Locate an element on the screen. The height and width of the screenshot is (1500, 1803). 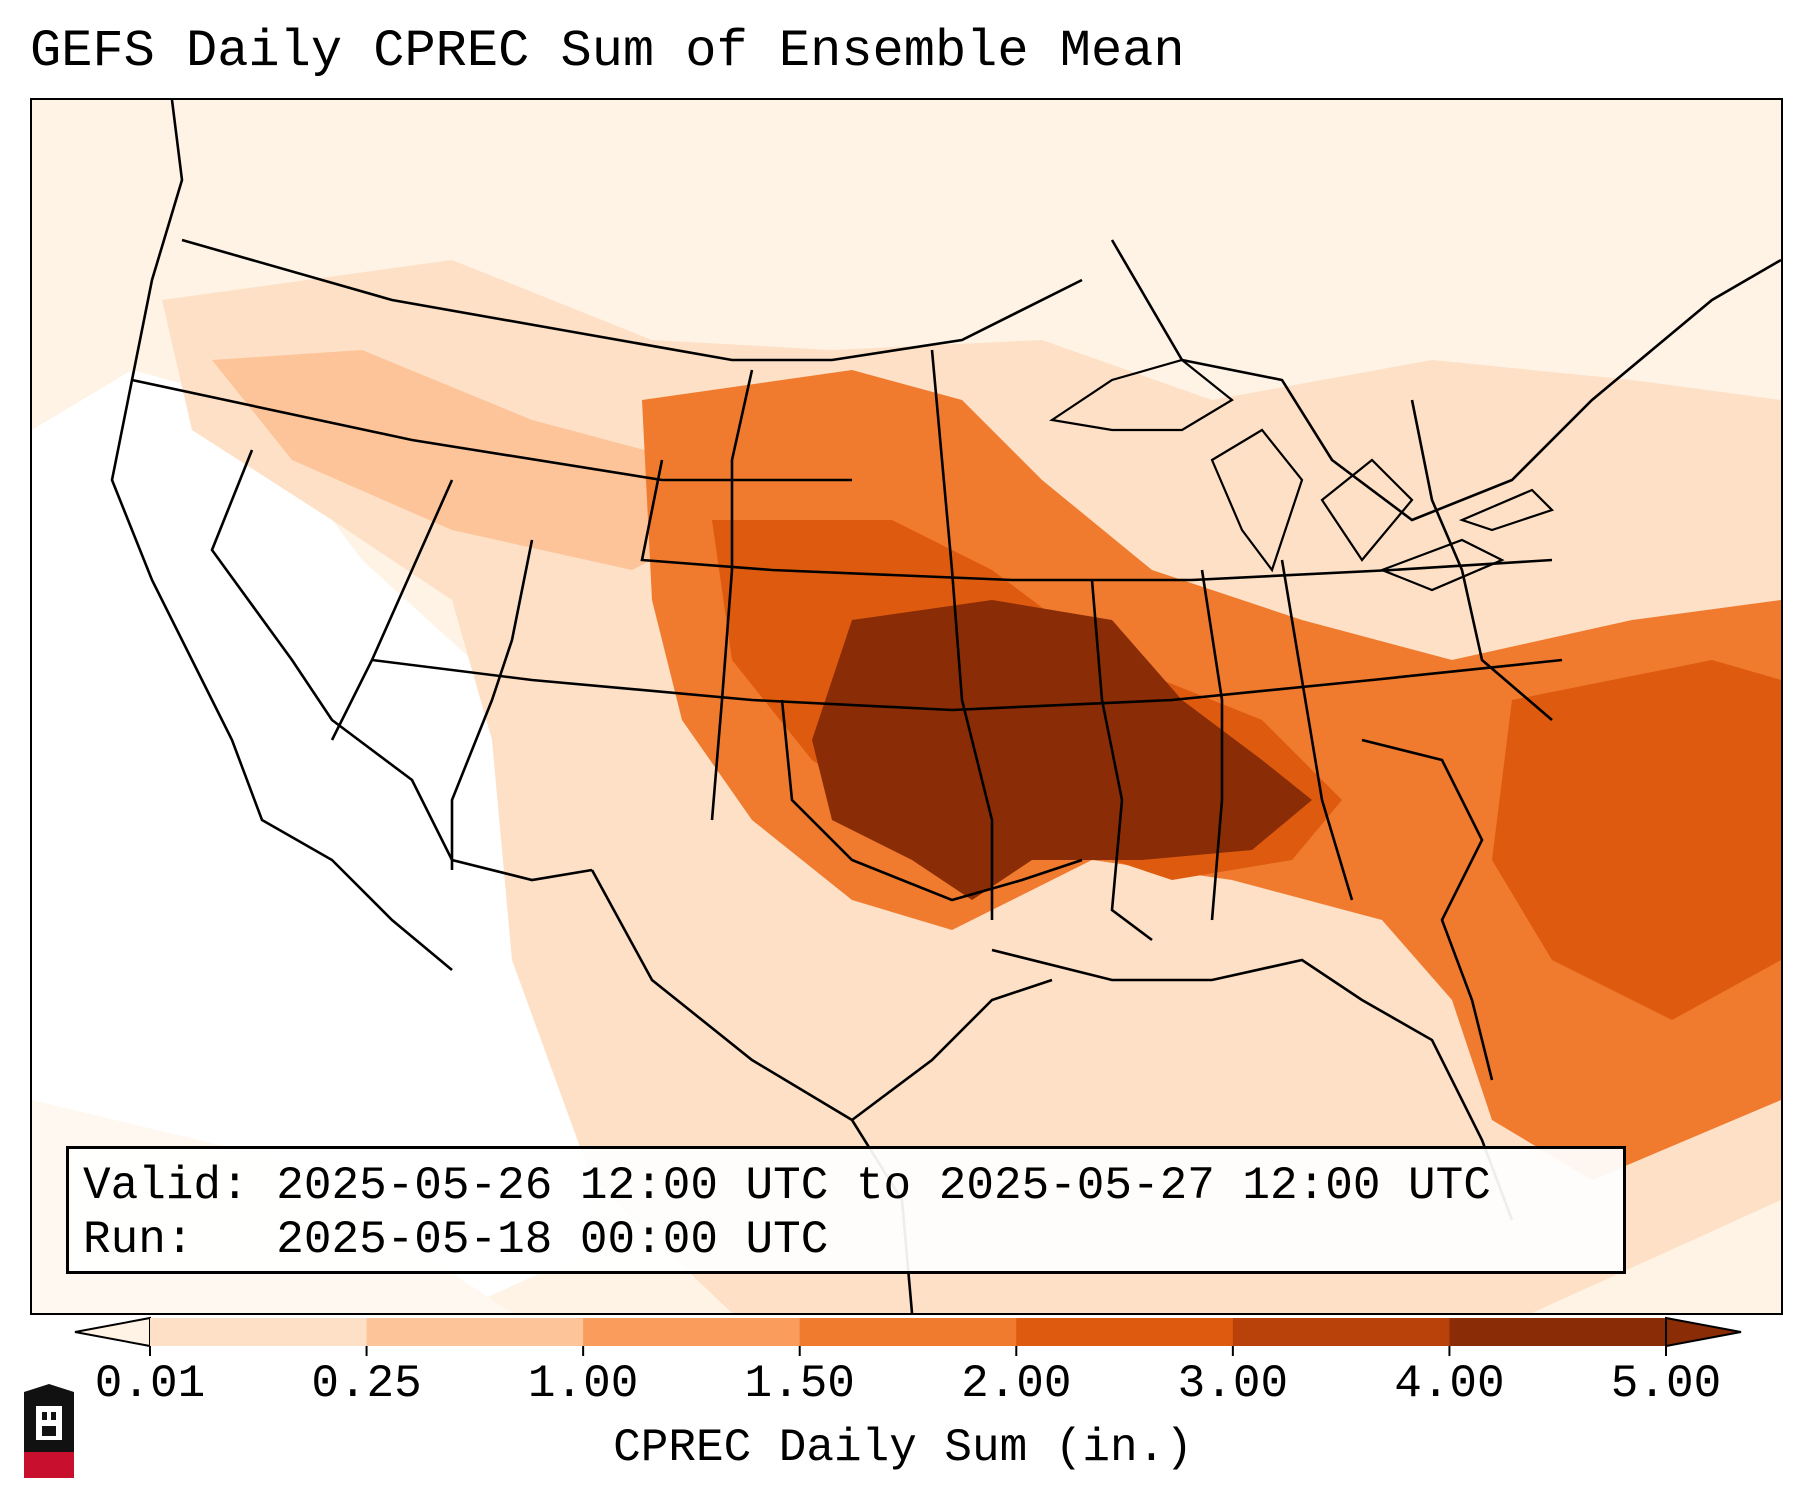
extreme-precip-core is located at coordinates (1062, 750).